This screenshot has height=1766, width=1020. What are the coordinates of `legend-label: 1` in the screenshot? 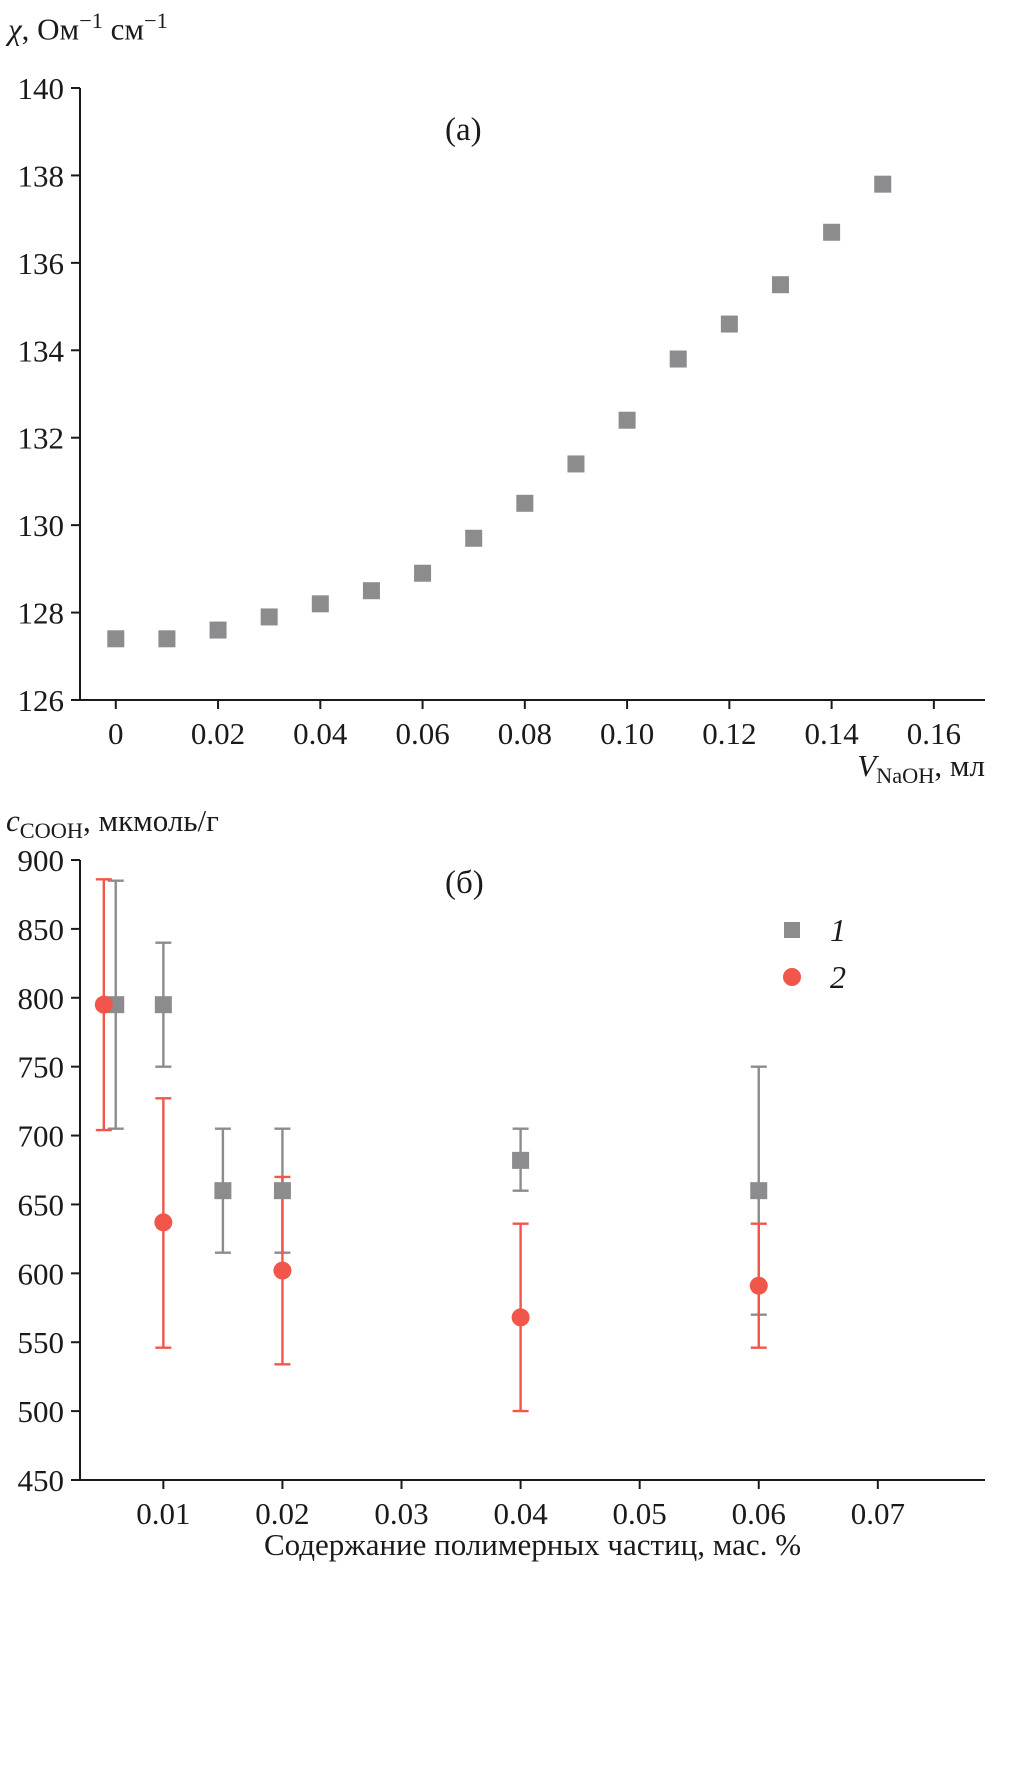 It's located at (838, 930).